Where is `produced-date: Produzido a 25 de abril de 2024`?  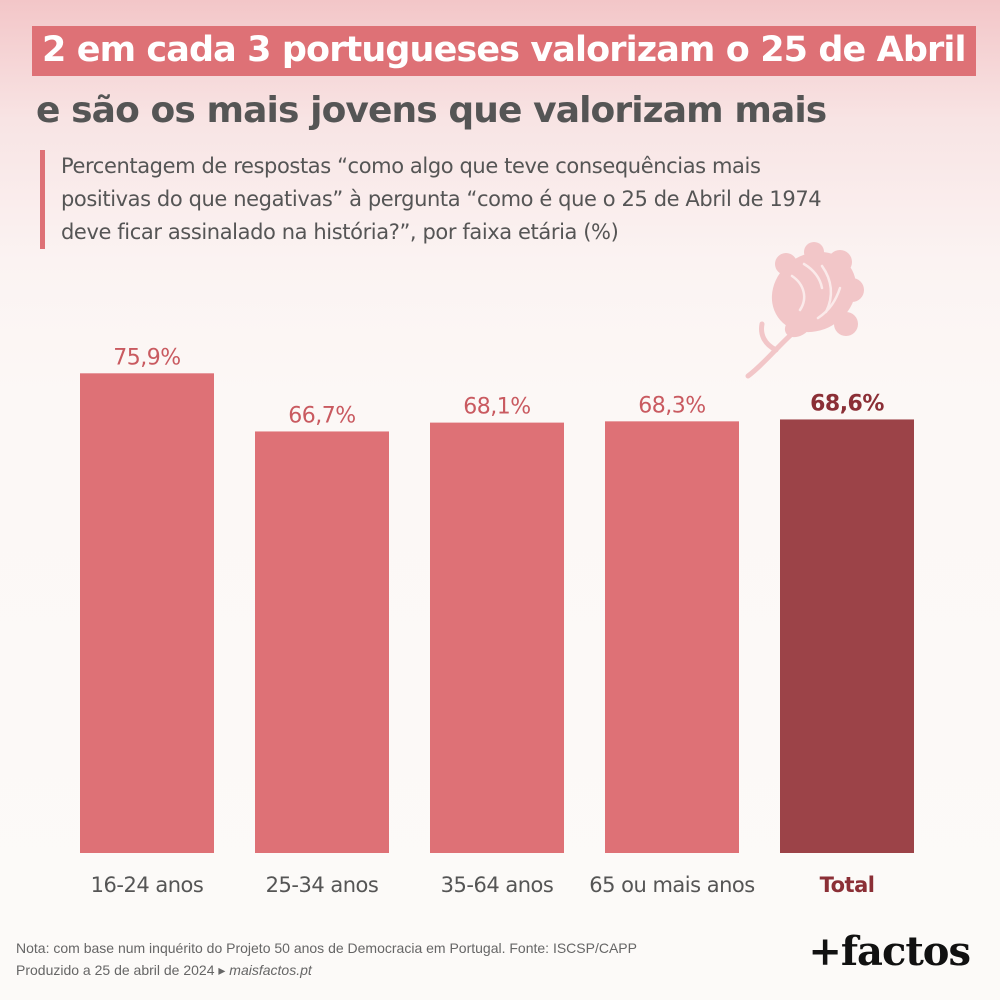 produced-date: Produzido a 25 de abril de 2024 is located at coordinates (115, 970).